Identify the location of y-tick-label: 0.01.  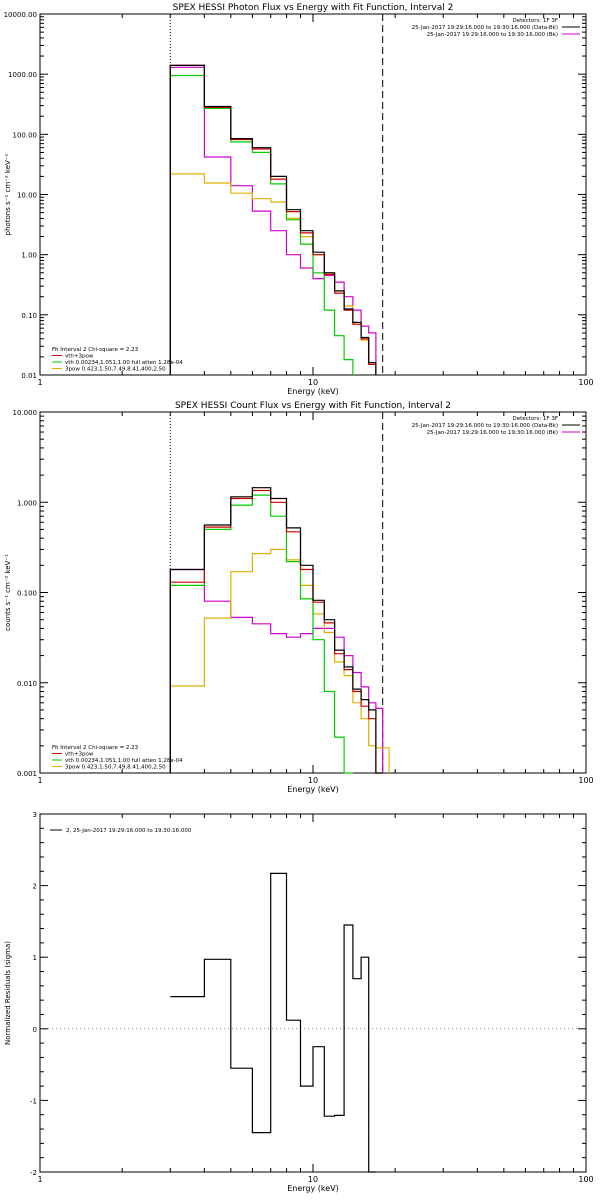
(29, 376).